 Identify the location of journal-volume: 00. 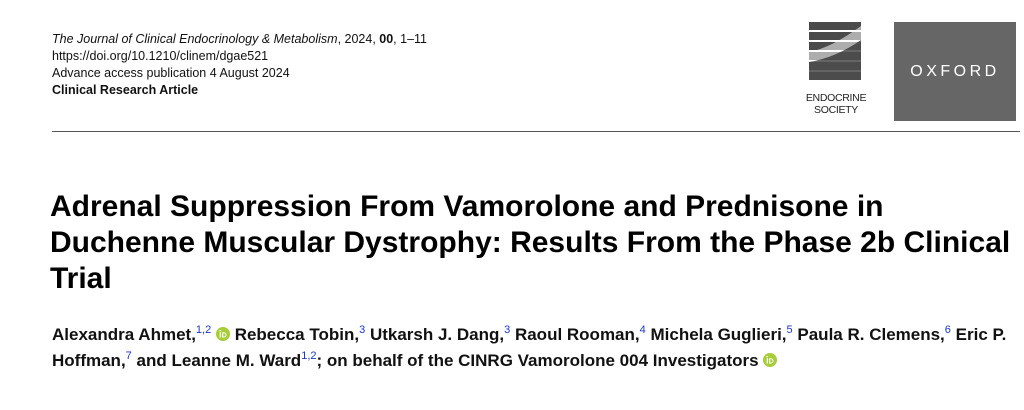
(386, 39).